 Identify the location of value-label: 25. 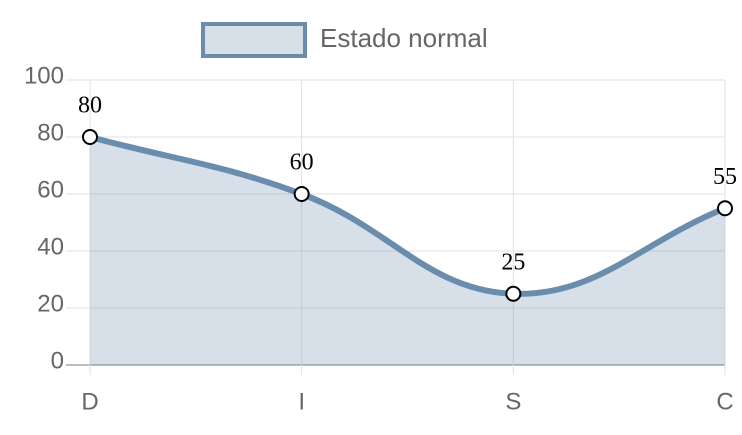
(513, 262).